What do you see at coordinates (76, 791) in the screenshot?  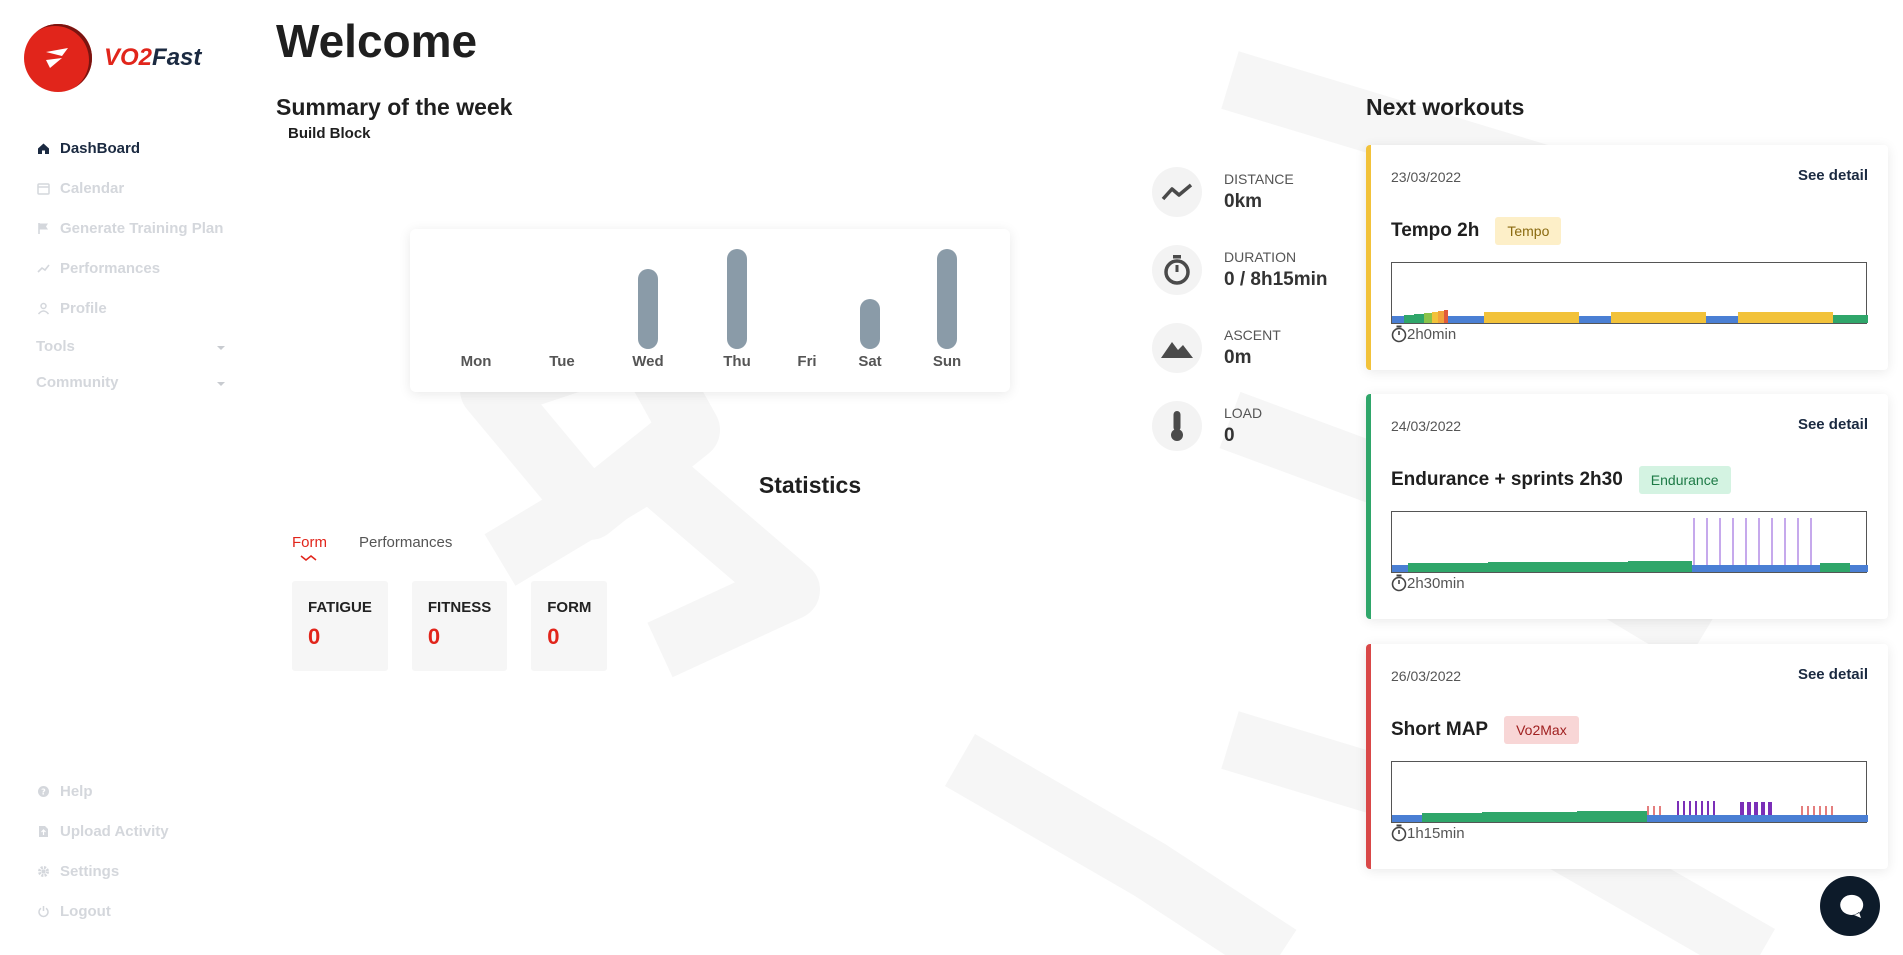 I see `sidebar-item-label: Help` at bounding box center [76, 791].